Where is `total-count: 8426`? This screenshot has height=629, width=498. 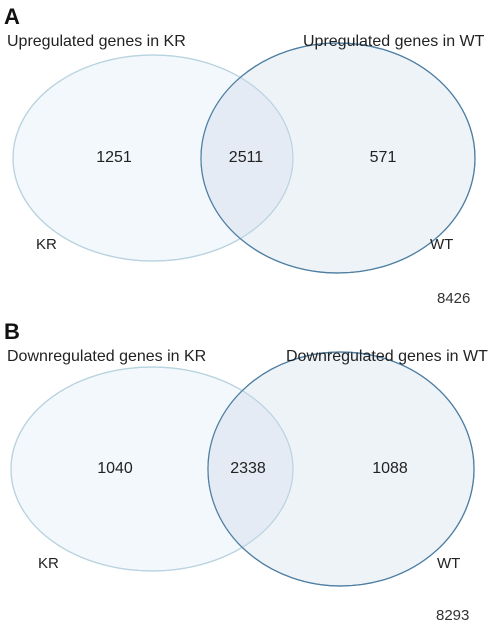
total-count: 8426 is located at coordinates (454, 298).